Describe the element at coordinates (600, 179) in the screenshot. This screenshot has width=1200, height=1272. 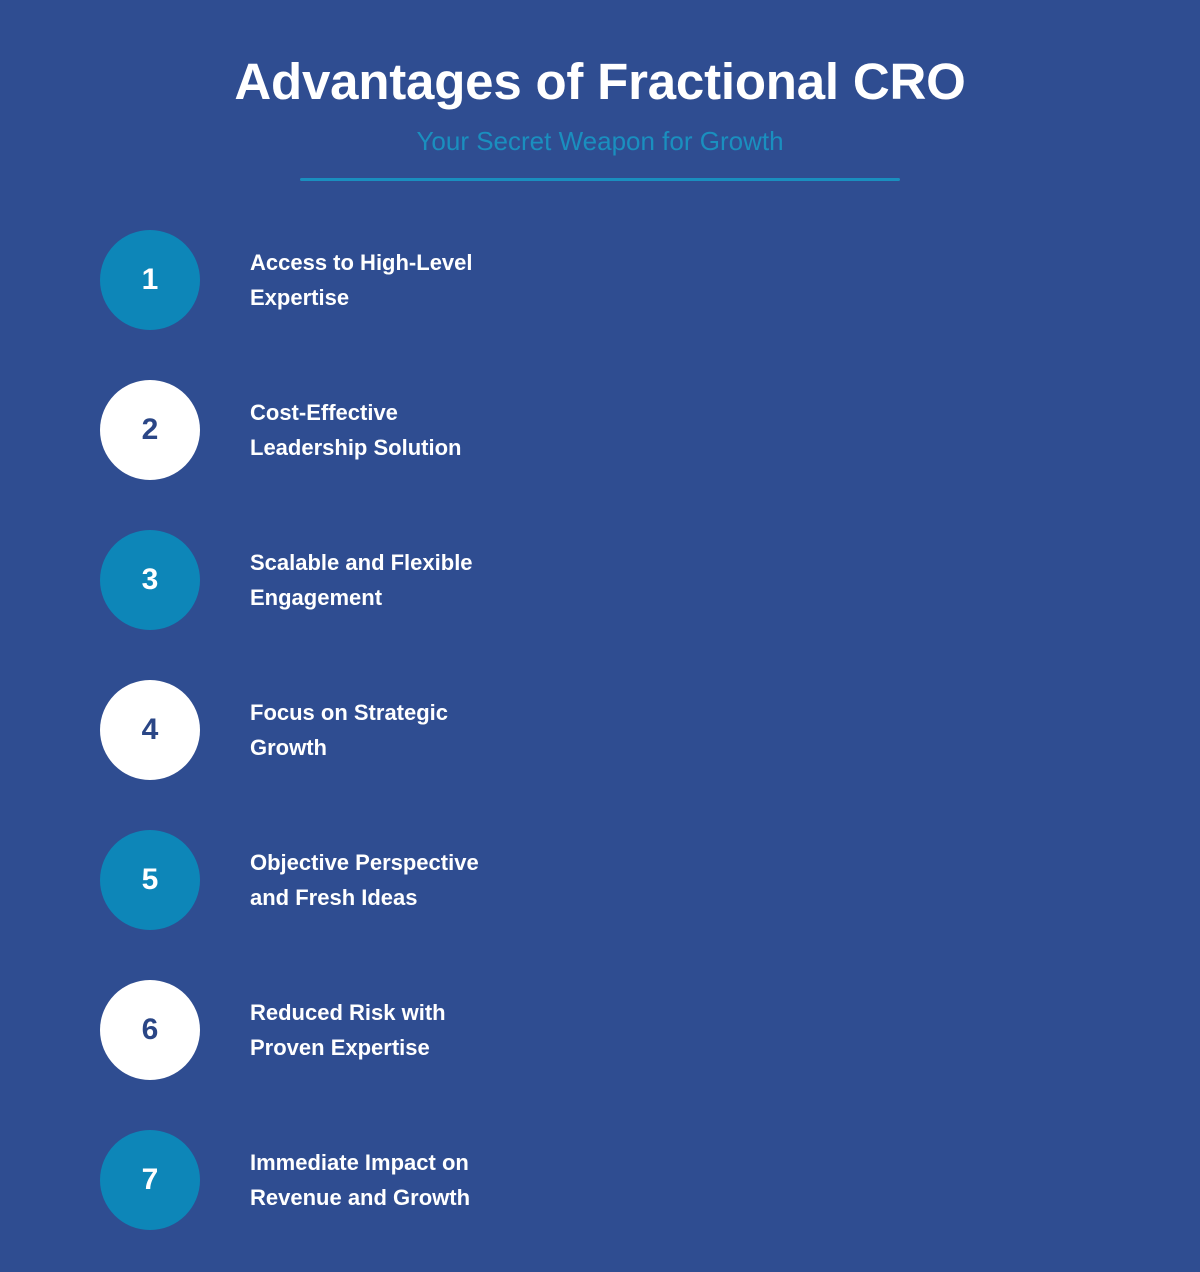
I see `header-divider` at that location.